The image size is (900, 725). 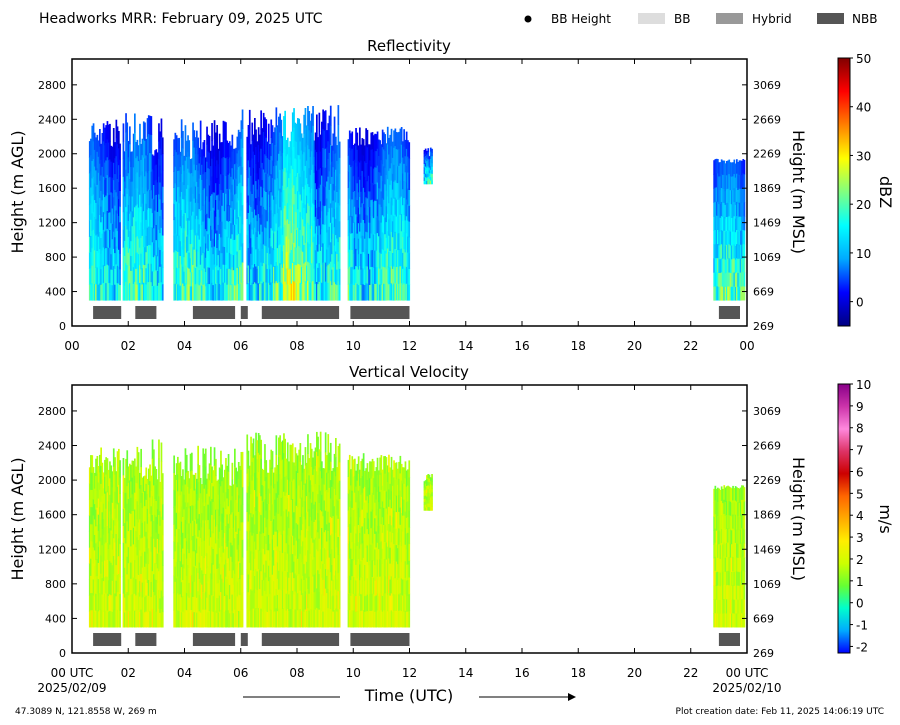 What do you see at coordinates (206, 536) in the screenshot?
I see `vertical-velocity-precip-block` at bounding box center [206, 536].